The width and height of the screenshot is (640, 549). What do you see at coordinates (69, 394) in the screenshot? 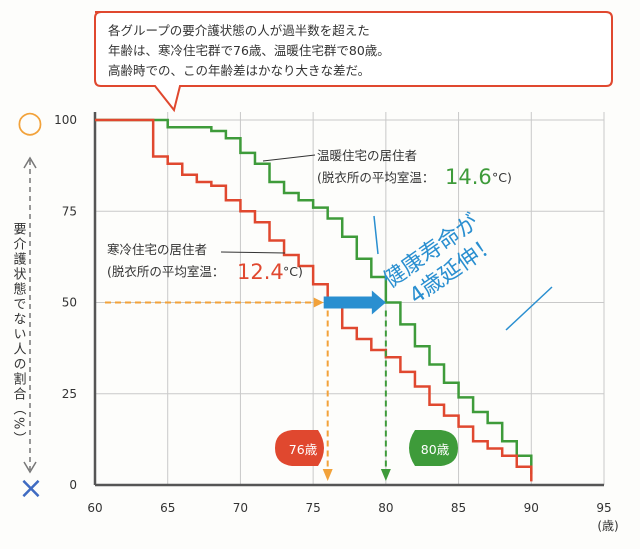
I see `y-tick-25: 25` at bounding box center [69, 394].